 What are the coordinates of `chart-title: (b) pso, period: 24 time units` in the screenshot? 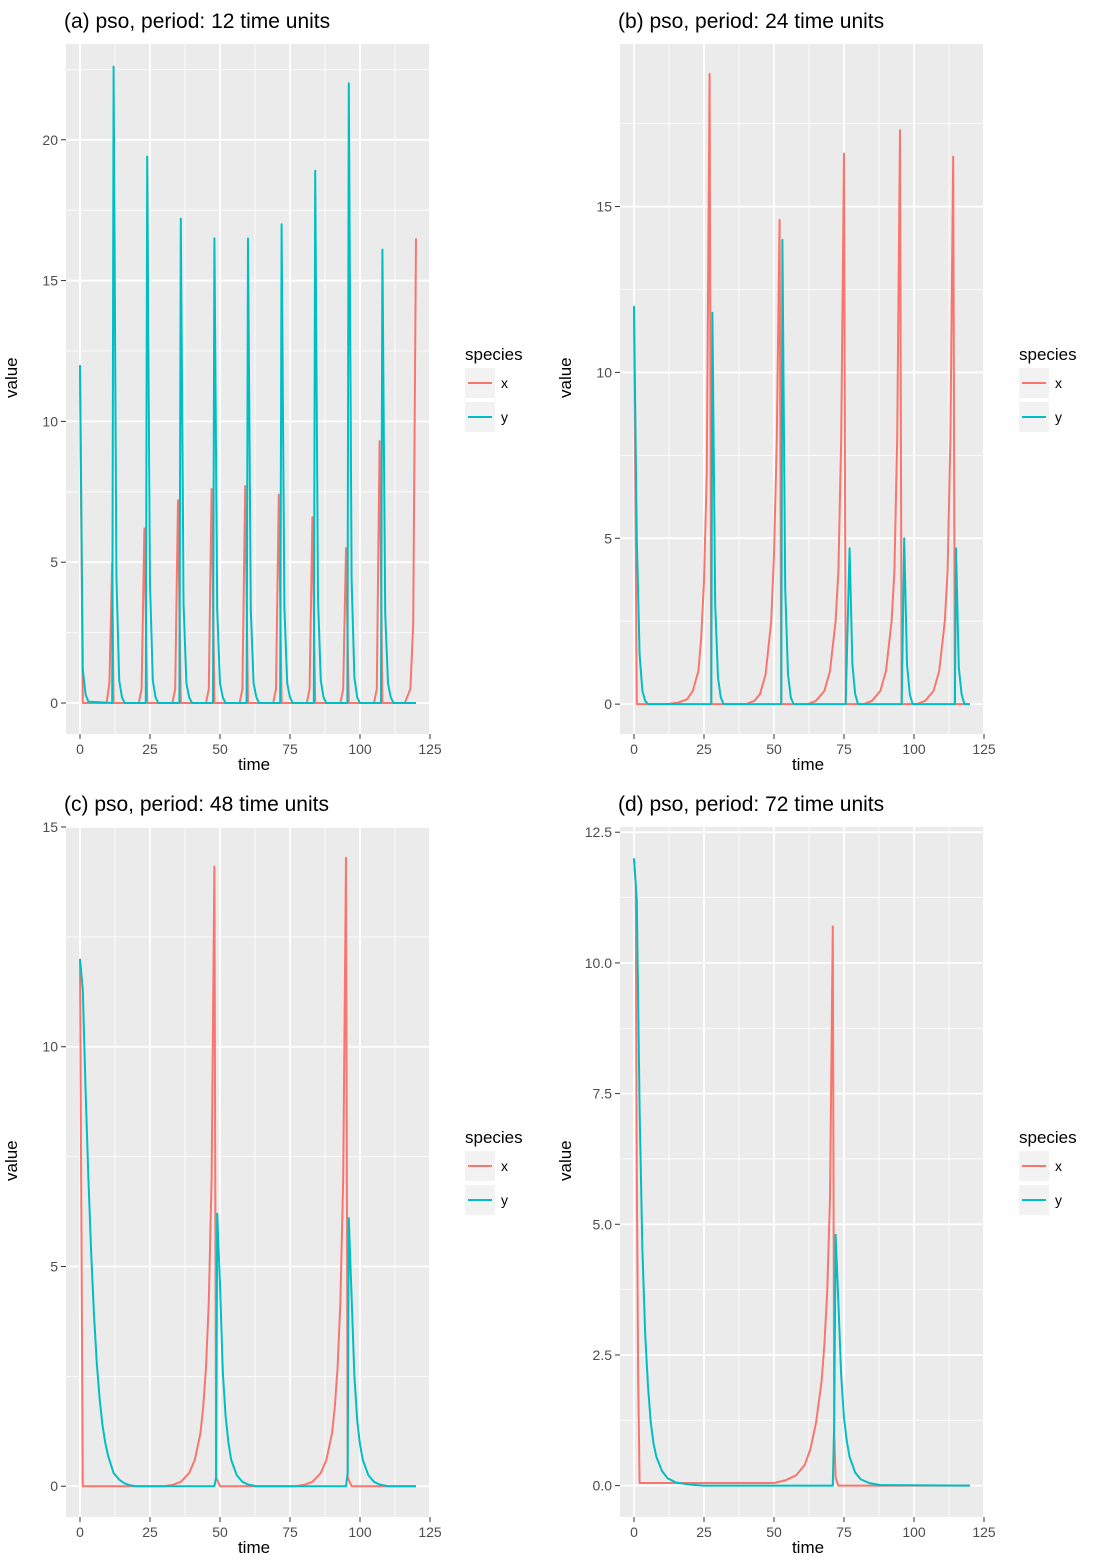 It's located at (751, 21).